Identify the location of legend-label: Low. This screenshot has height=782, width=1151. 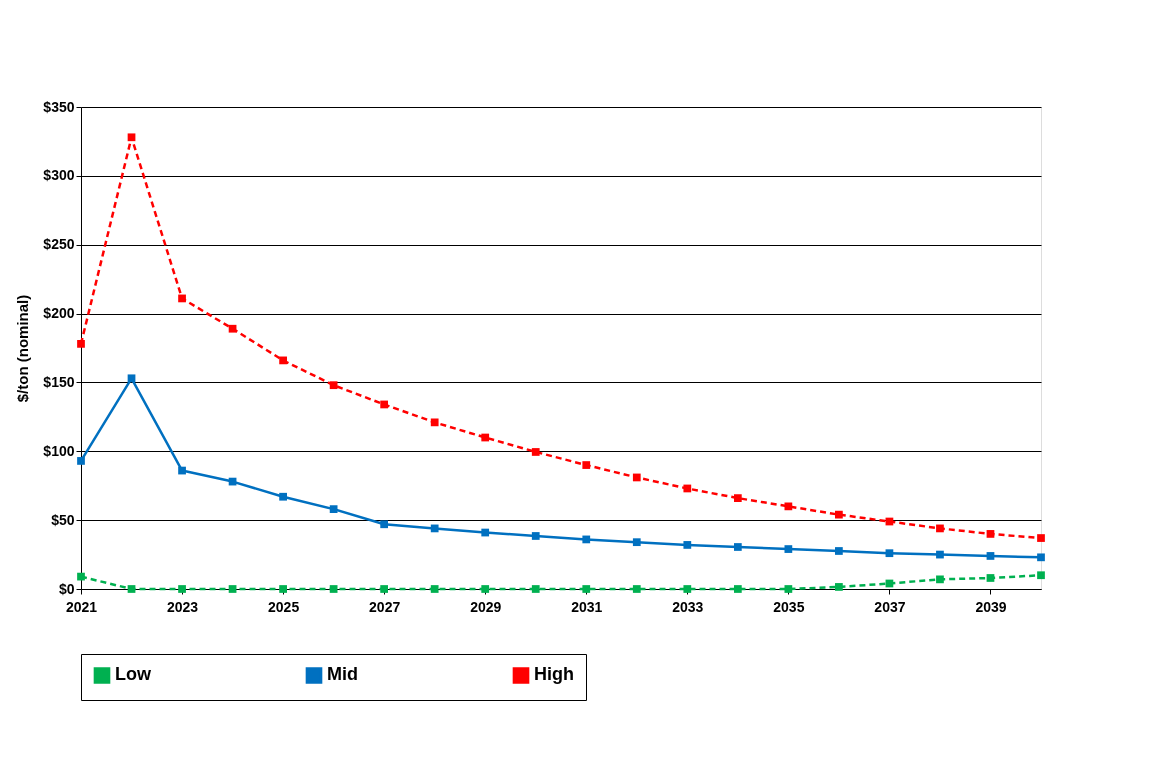
(133, 674).